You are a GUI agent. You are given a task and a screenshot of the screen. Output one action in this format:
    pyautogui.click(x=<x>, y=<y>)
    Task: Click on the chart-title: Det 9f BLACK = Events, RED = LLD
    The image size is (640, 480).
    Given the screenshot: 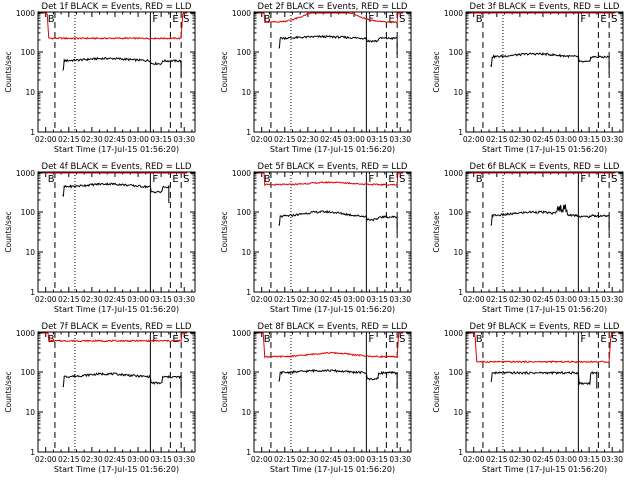 What is the action you would take?
    pyautogui.click(x=545, y=327)
    